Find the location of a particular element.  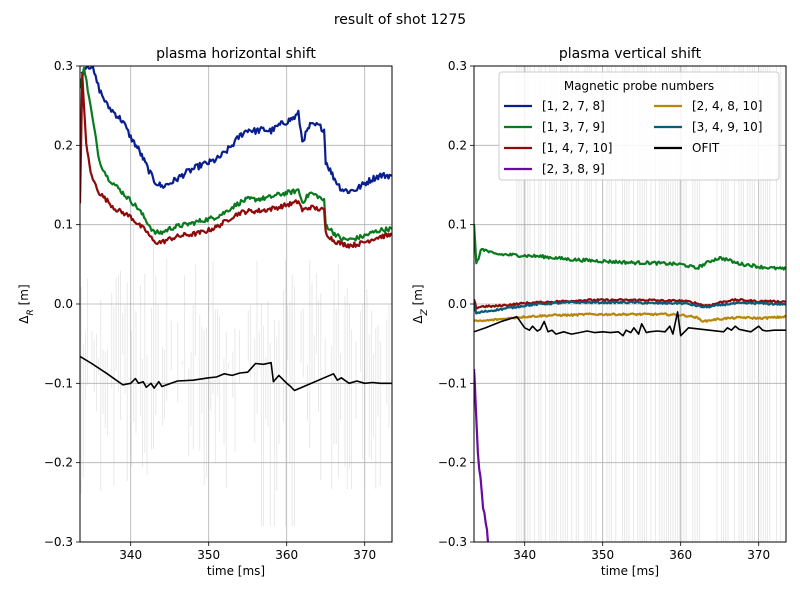

y-axis-label: ΔZ [m] is located at coordinates (420, 303).